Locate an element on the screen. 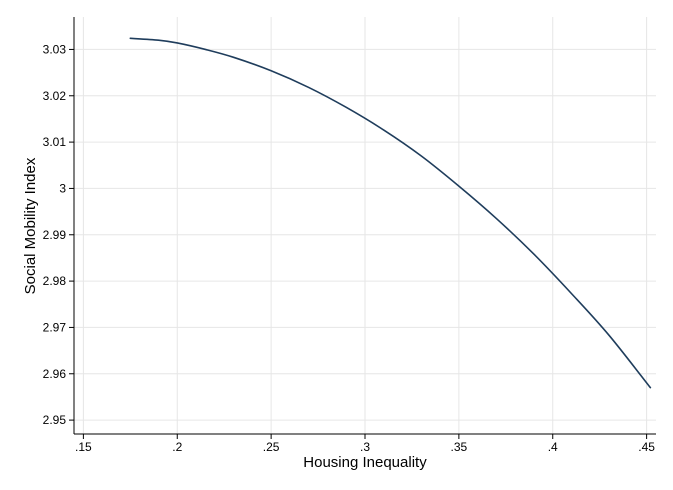 This screenshot has height=490, width=673. y-tick-label: 2.97 is located at coordinates (55, 327).